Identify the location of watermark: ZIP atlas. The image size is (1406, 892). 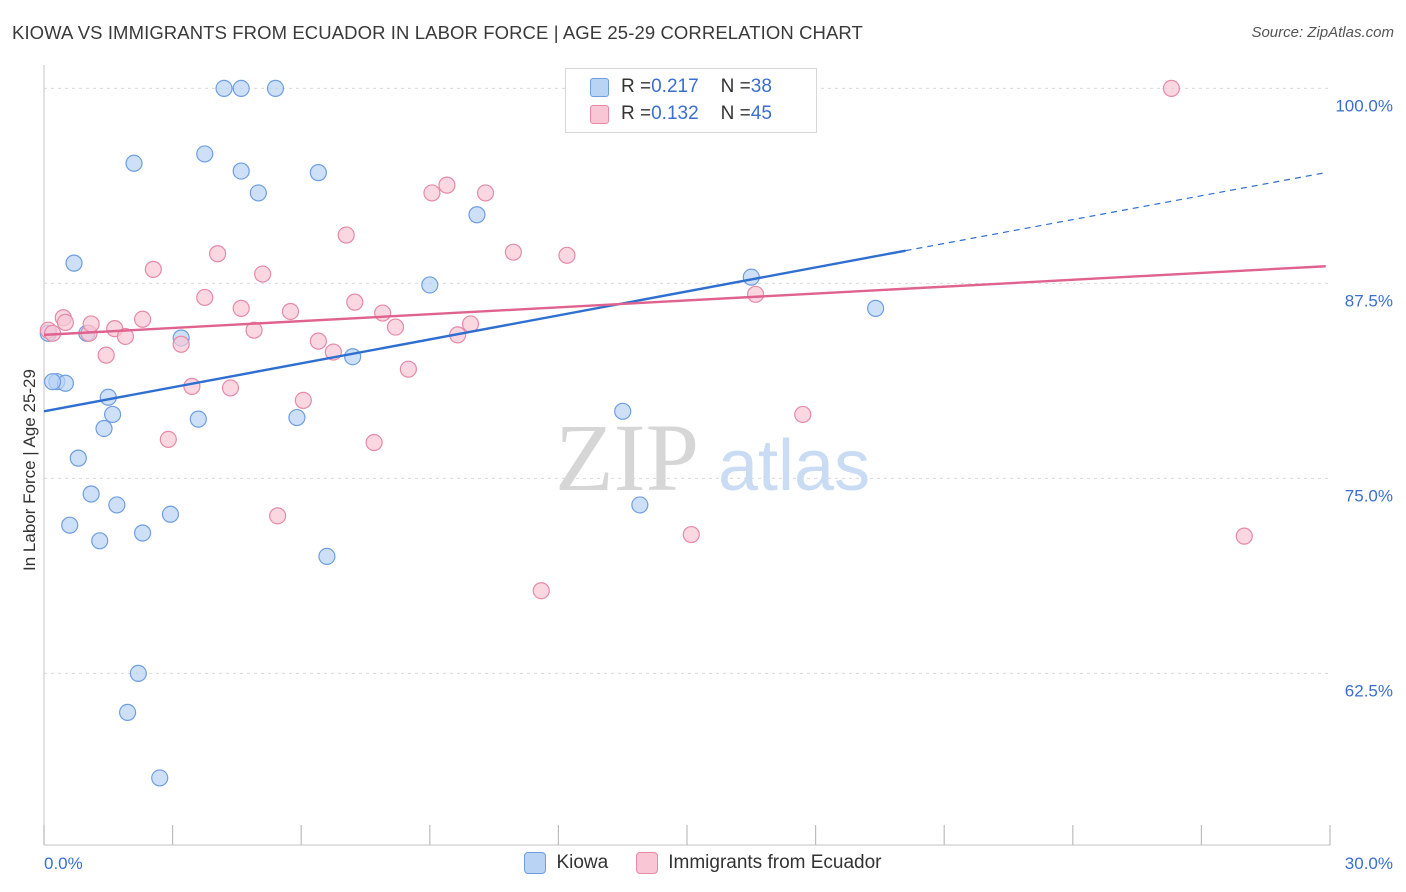
(712, 457).